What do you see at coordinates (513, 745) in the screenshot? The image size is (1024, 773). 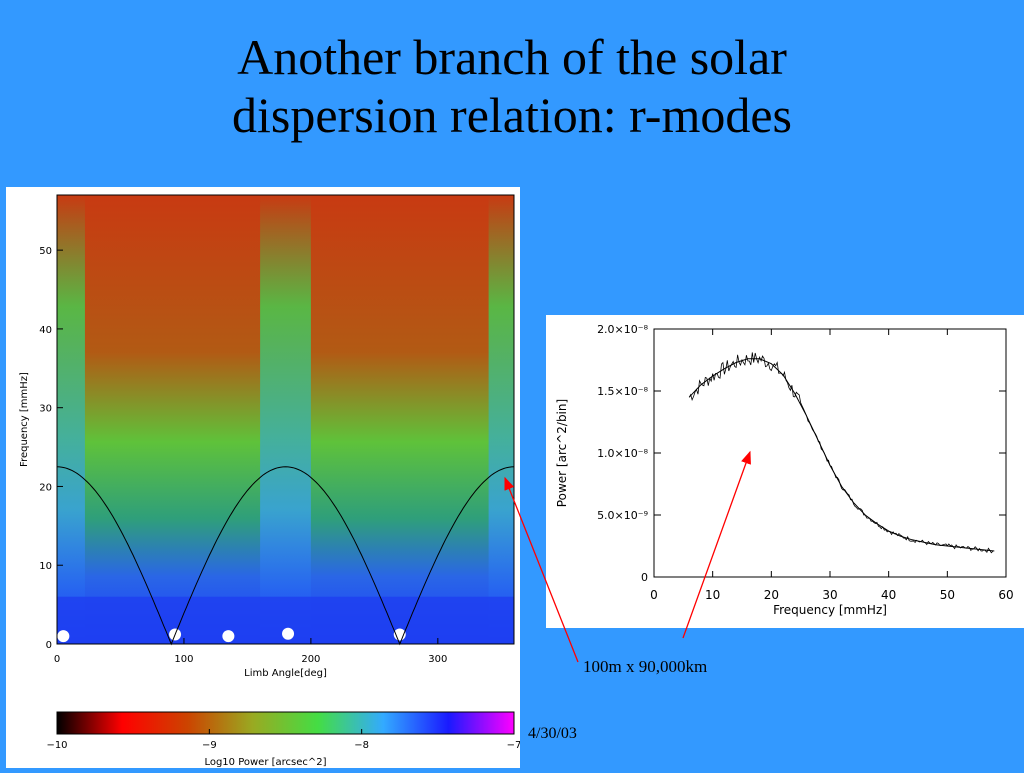 I see `colorbar-tick-label: −7` at bounding box center [513, 745].